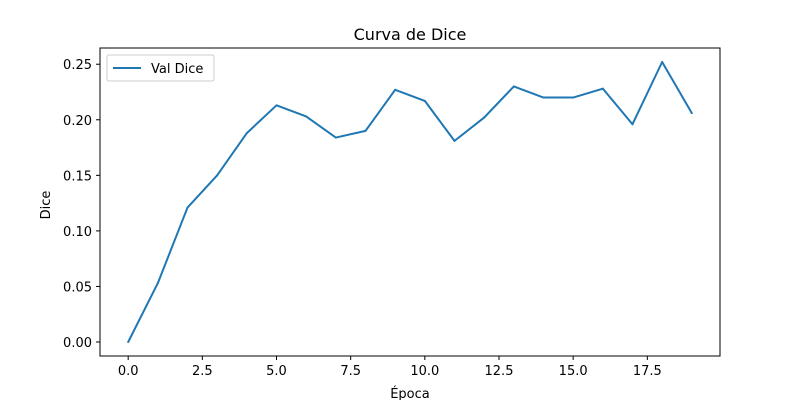  I want to click on y-tick-label: 0.00, so click(77, 343).